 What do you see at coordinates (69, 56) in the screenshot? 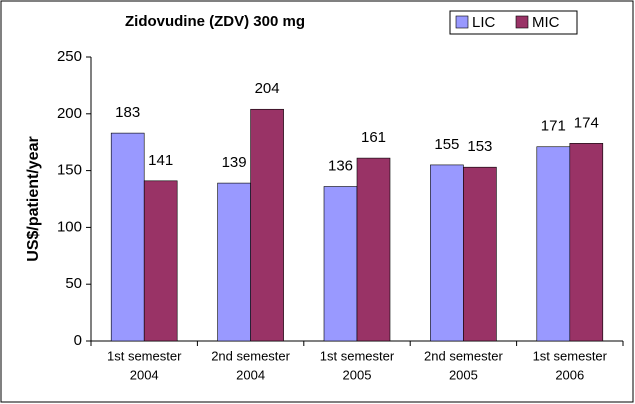
I see `y-tick-label: 250` at bounding box center [69, 56].